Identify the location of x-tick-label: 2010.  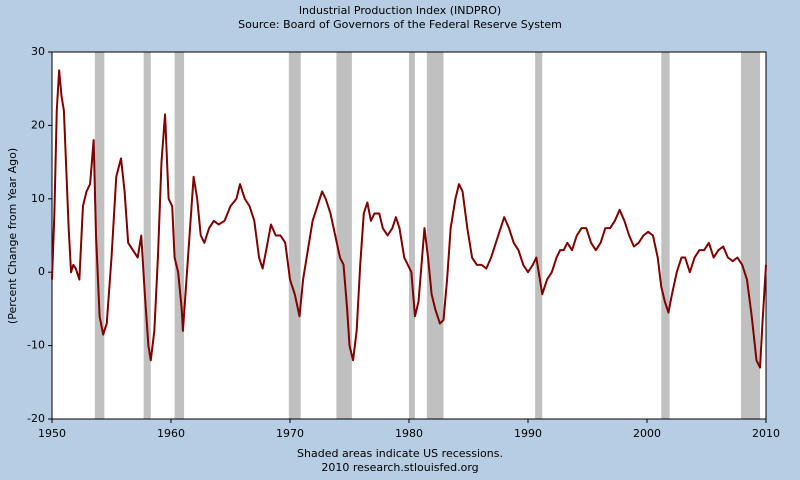
(766, 433).